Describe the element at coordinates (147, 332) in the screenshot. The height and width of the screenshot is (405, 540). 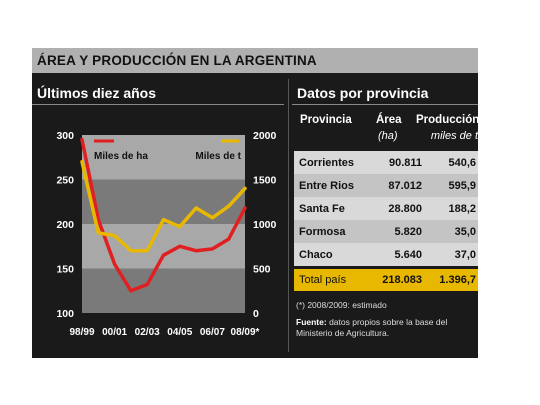
I see `x-tick-label: 02/03` at that location.